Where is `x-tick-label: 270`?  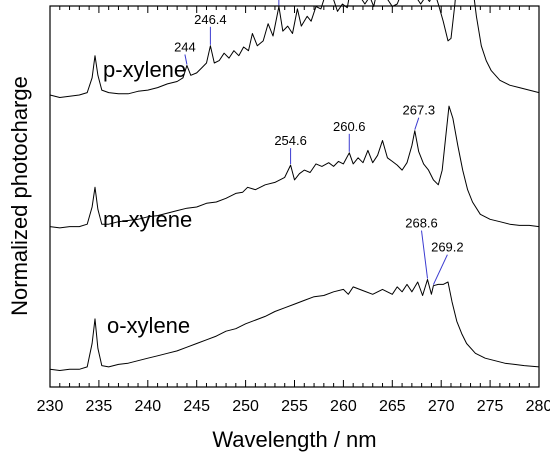 x-tick-label: 270 is located at coordinates (441, 406).